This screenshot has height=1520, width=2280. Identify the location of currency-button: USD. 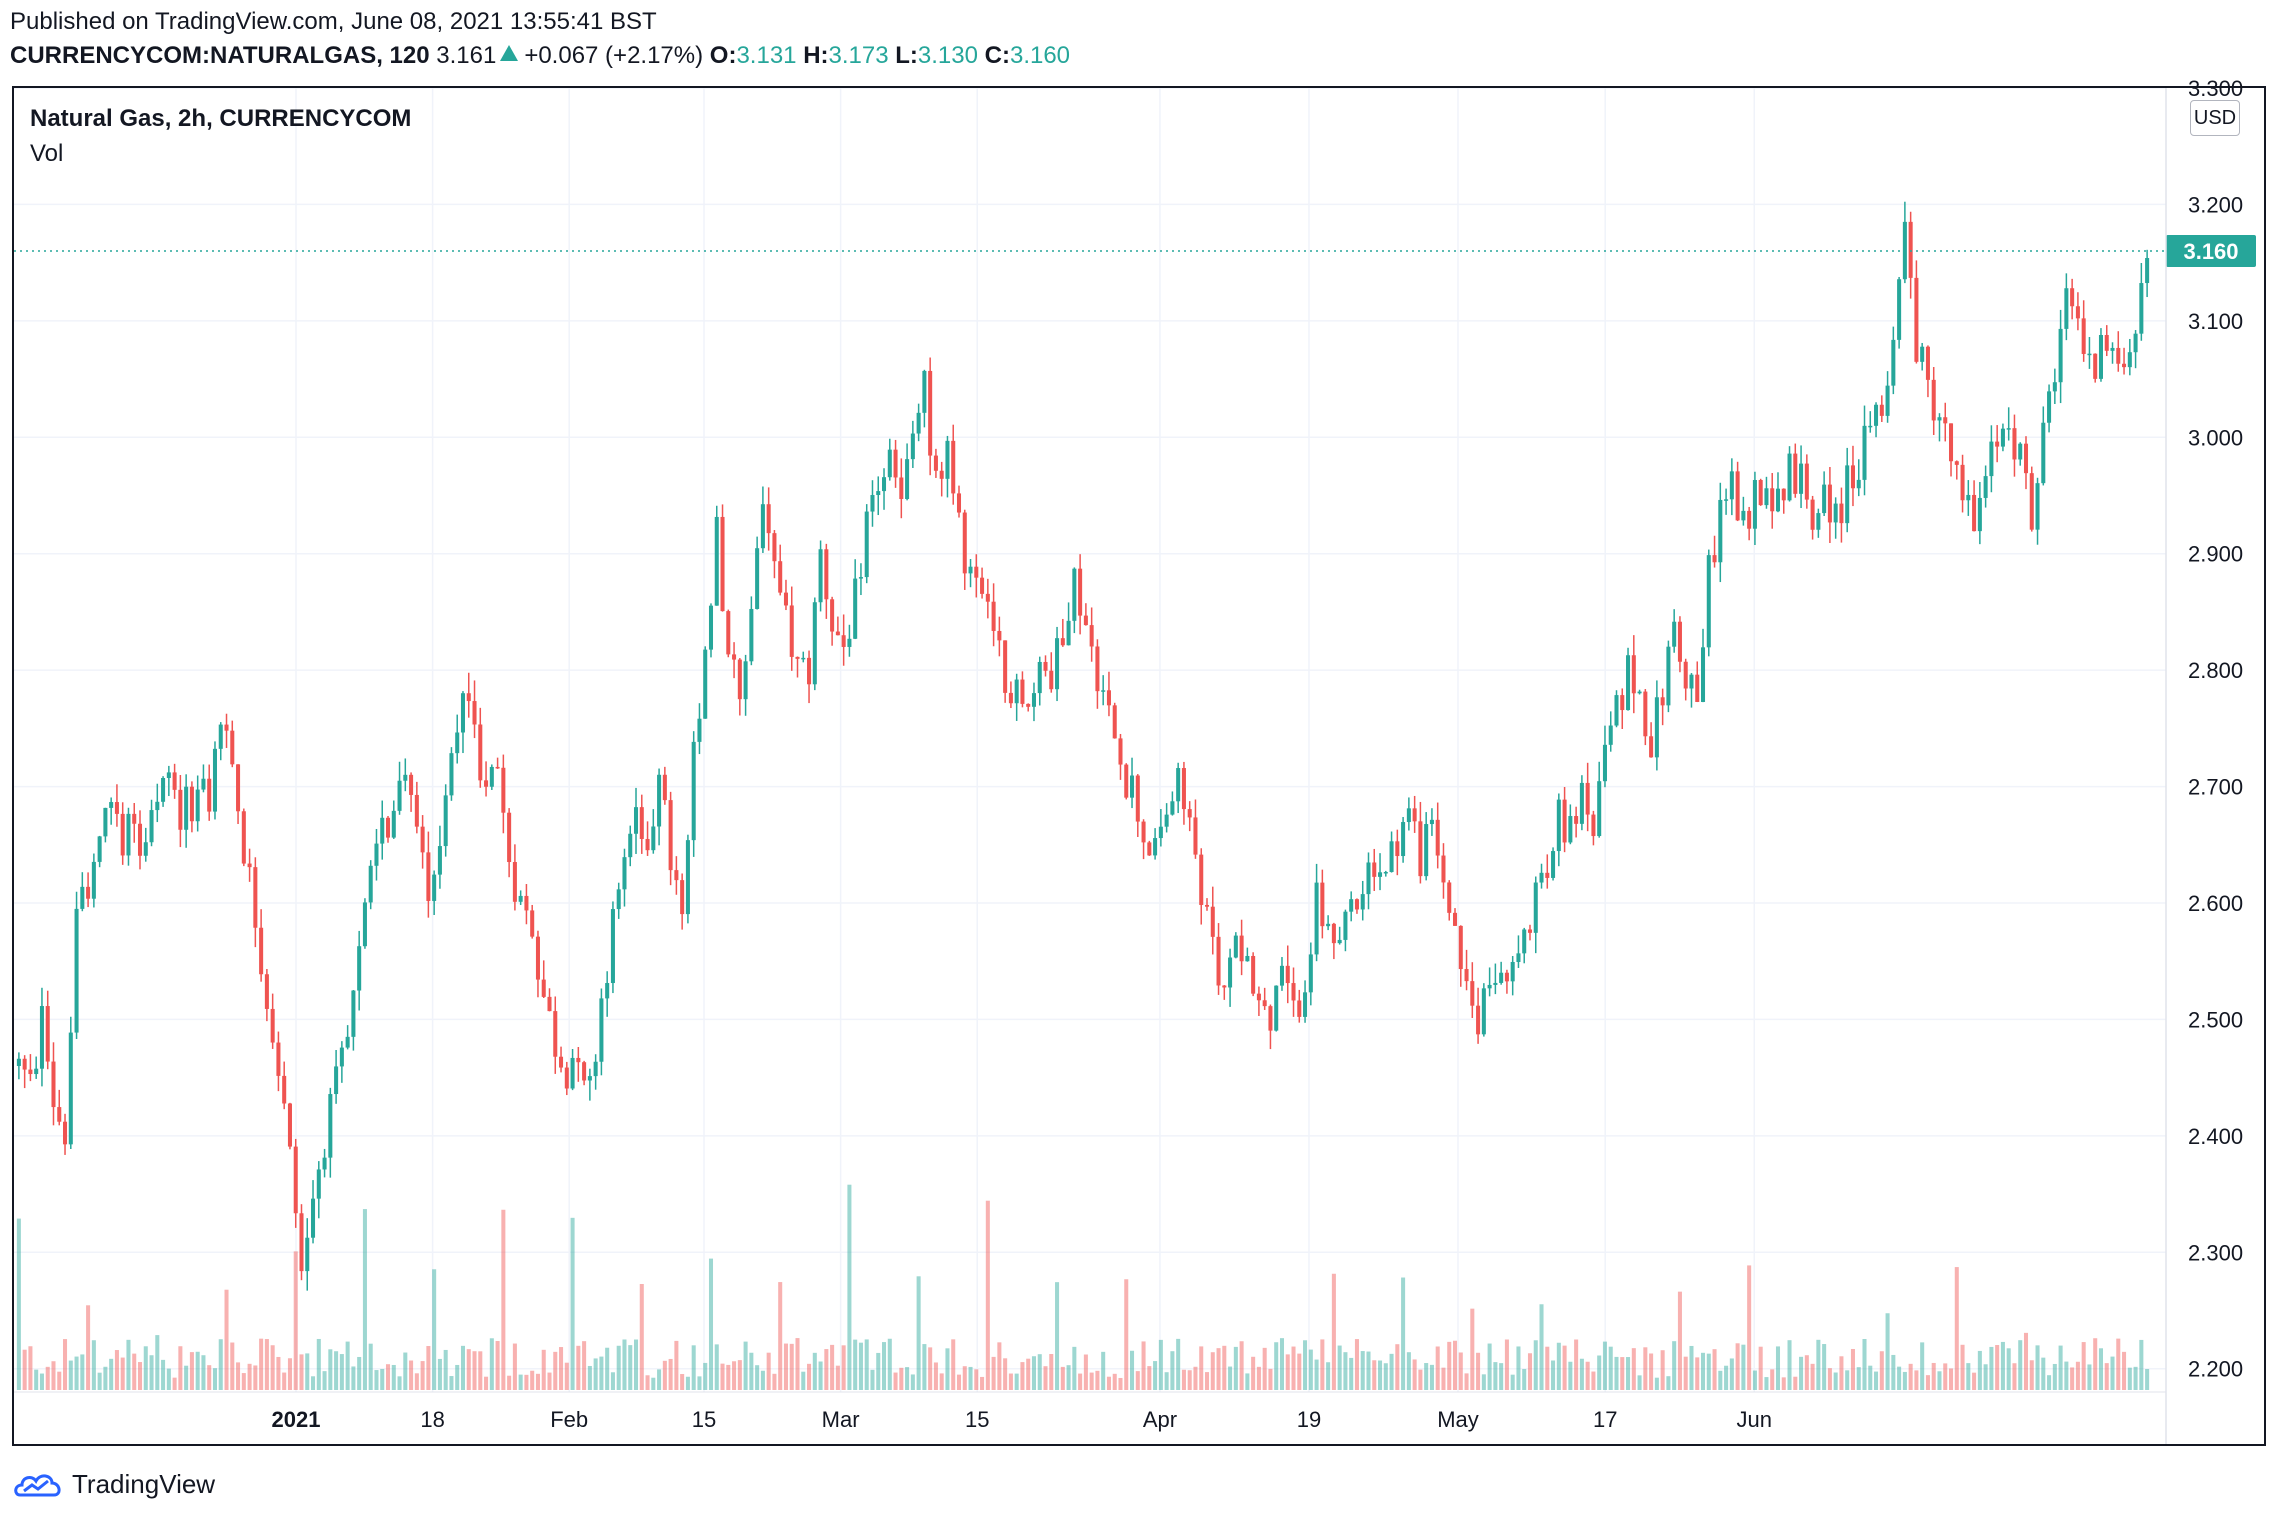
(2215, 118).